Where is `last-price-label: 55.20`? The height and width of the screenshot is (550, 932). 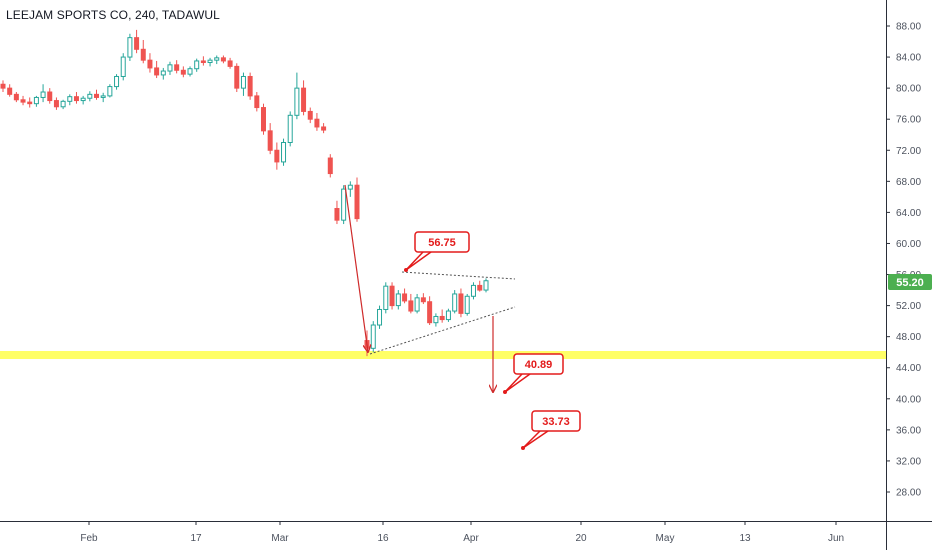
last-price-label: 55.20 is located at coordinates (910, 283).